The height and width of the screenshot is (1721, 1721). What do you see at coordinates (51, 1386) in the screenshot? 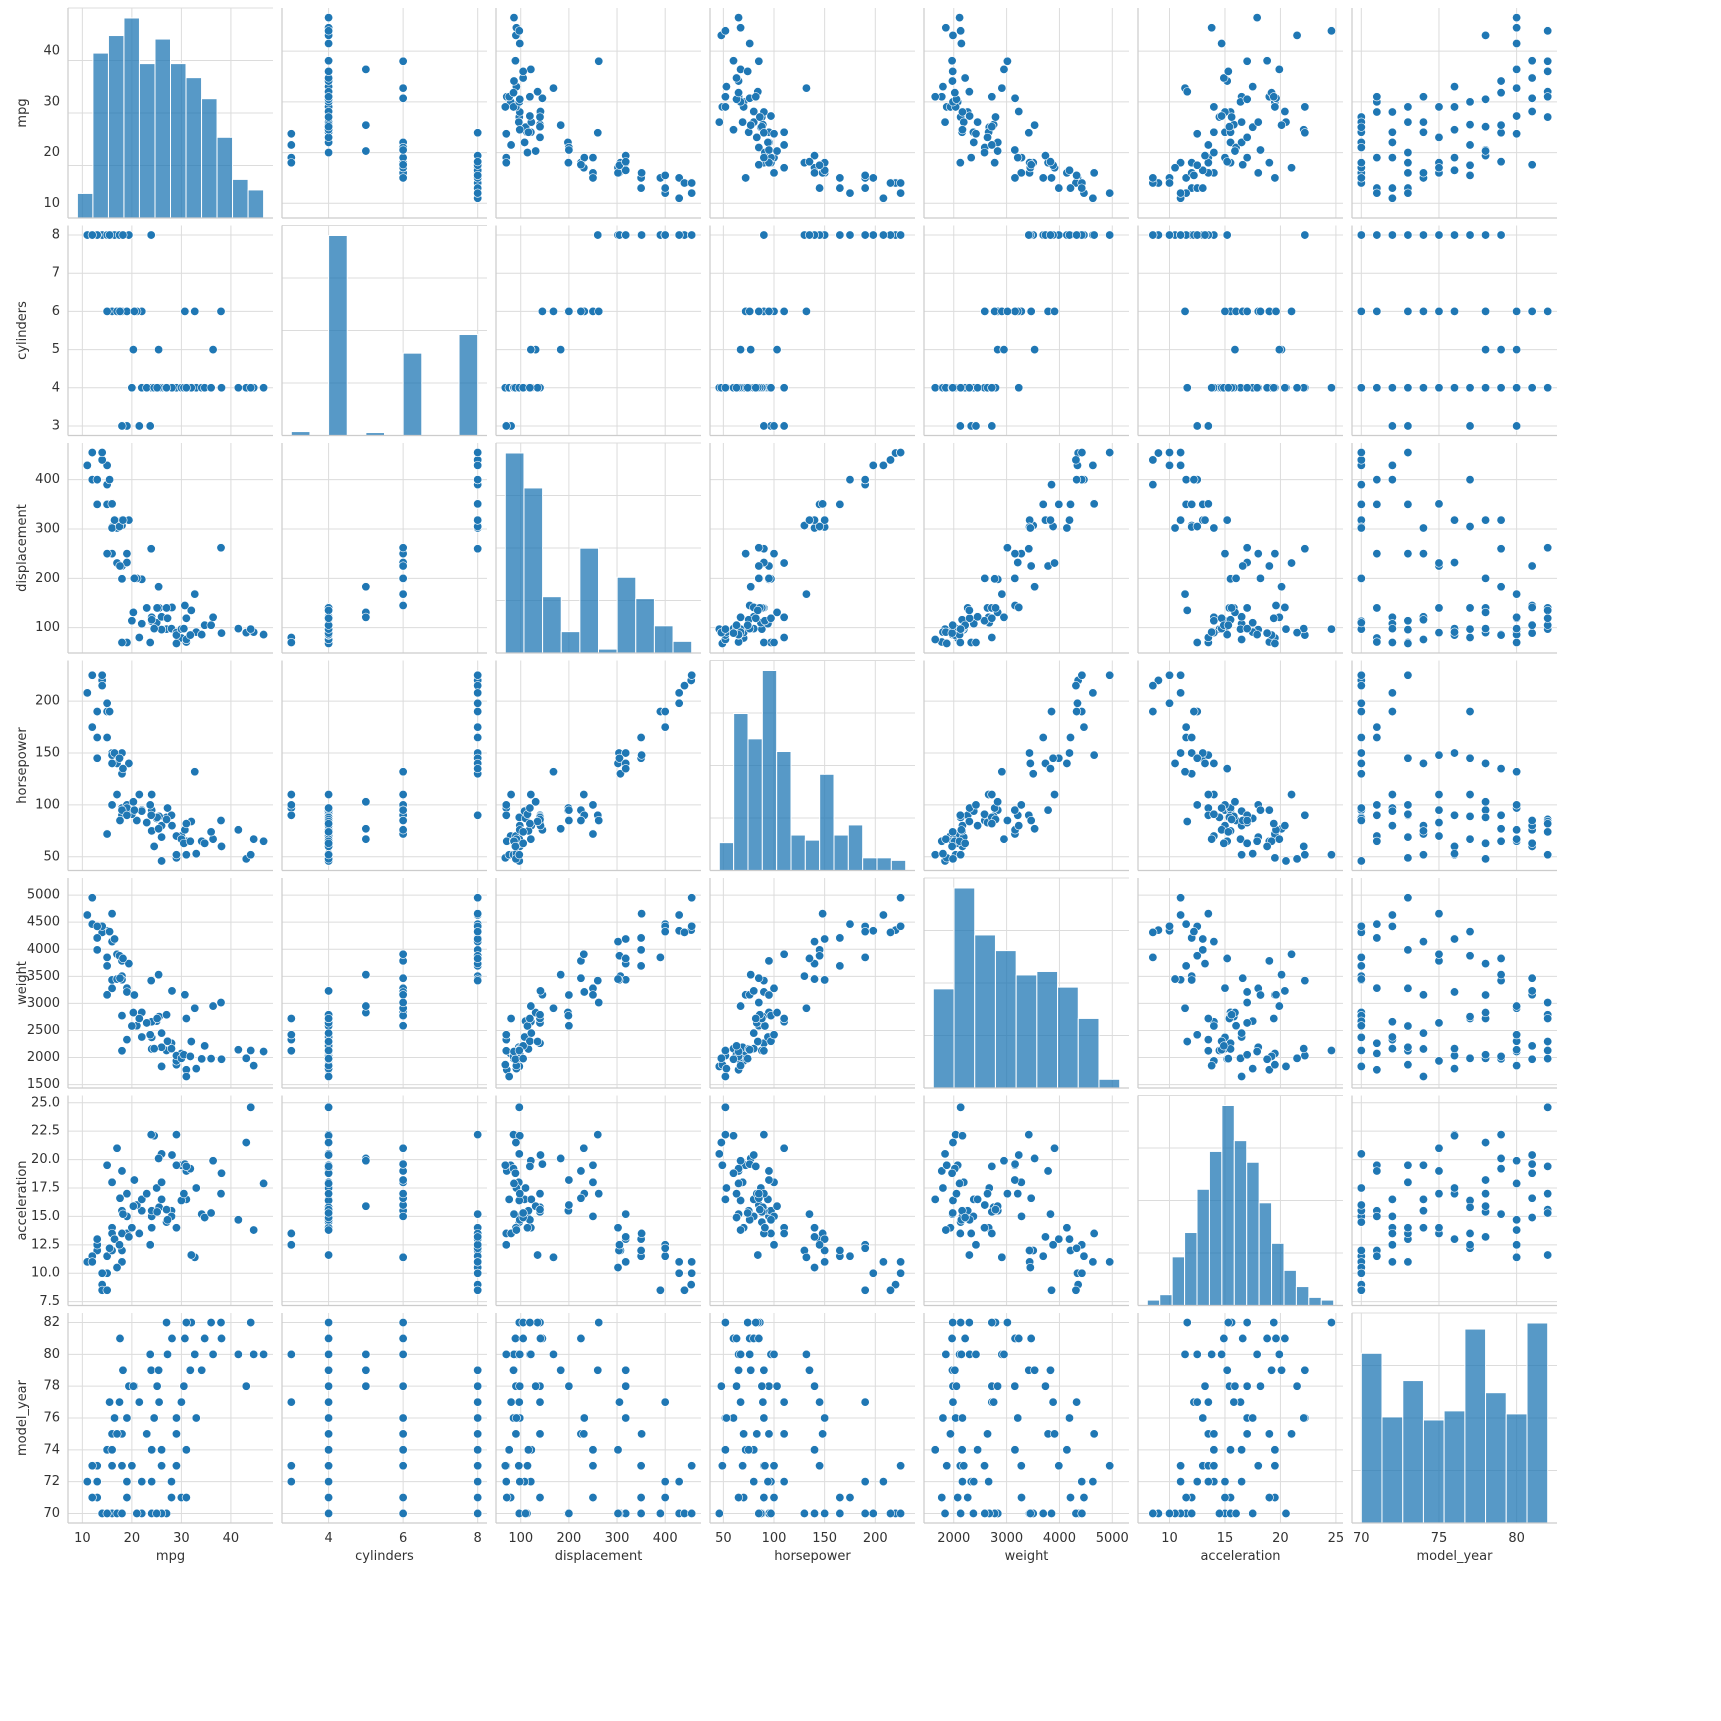
I see `y-tick-label: 78` at bounding box center [51, 1386].